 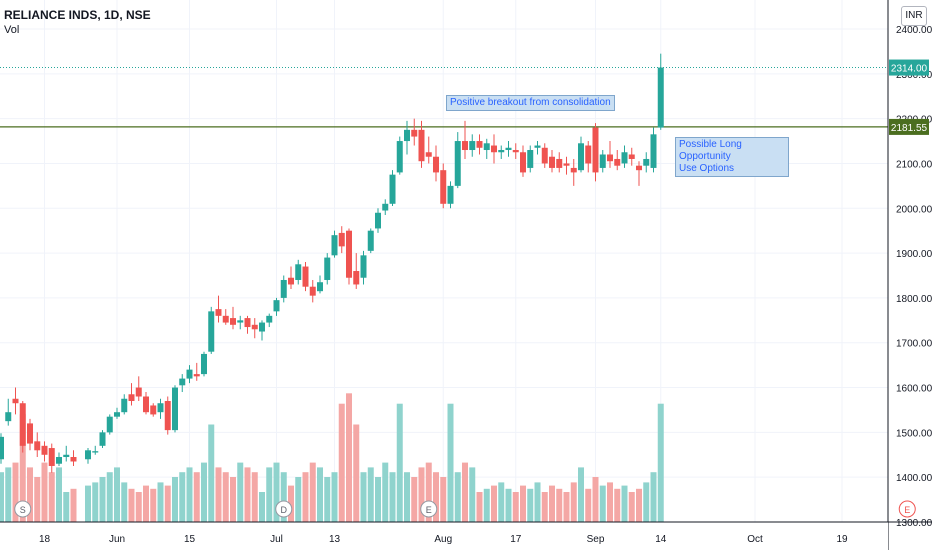 I want to click on event-marker-icon, so click(x=907, y=509).